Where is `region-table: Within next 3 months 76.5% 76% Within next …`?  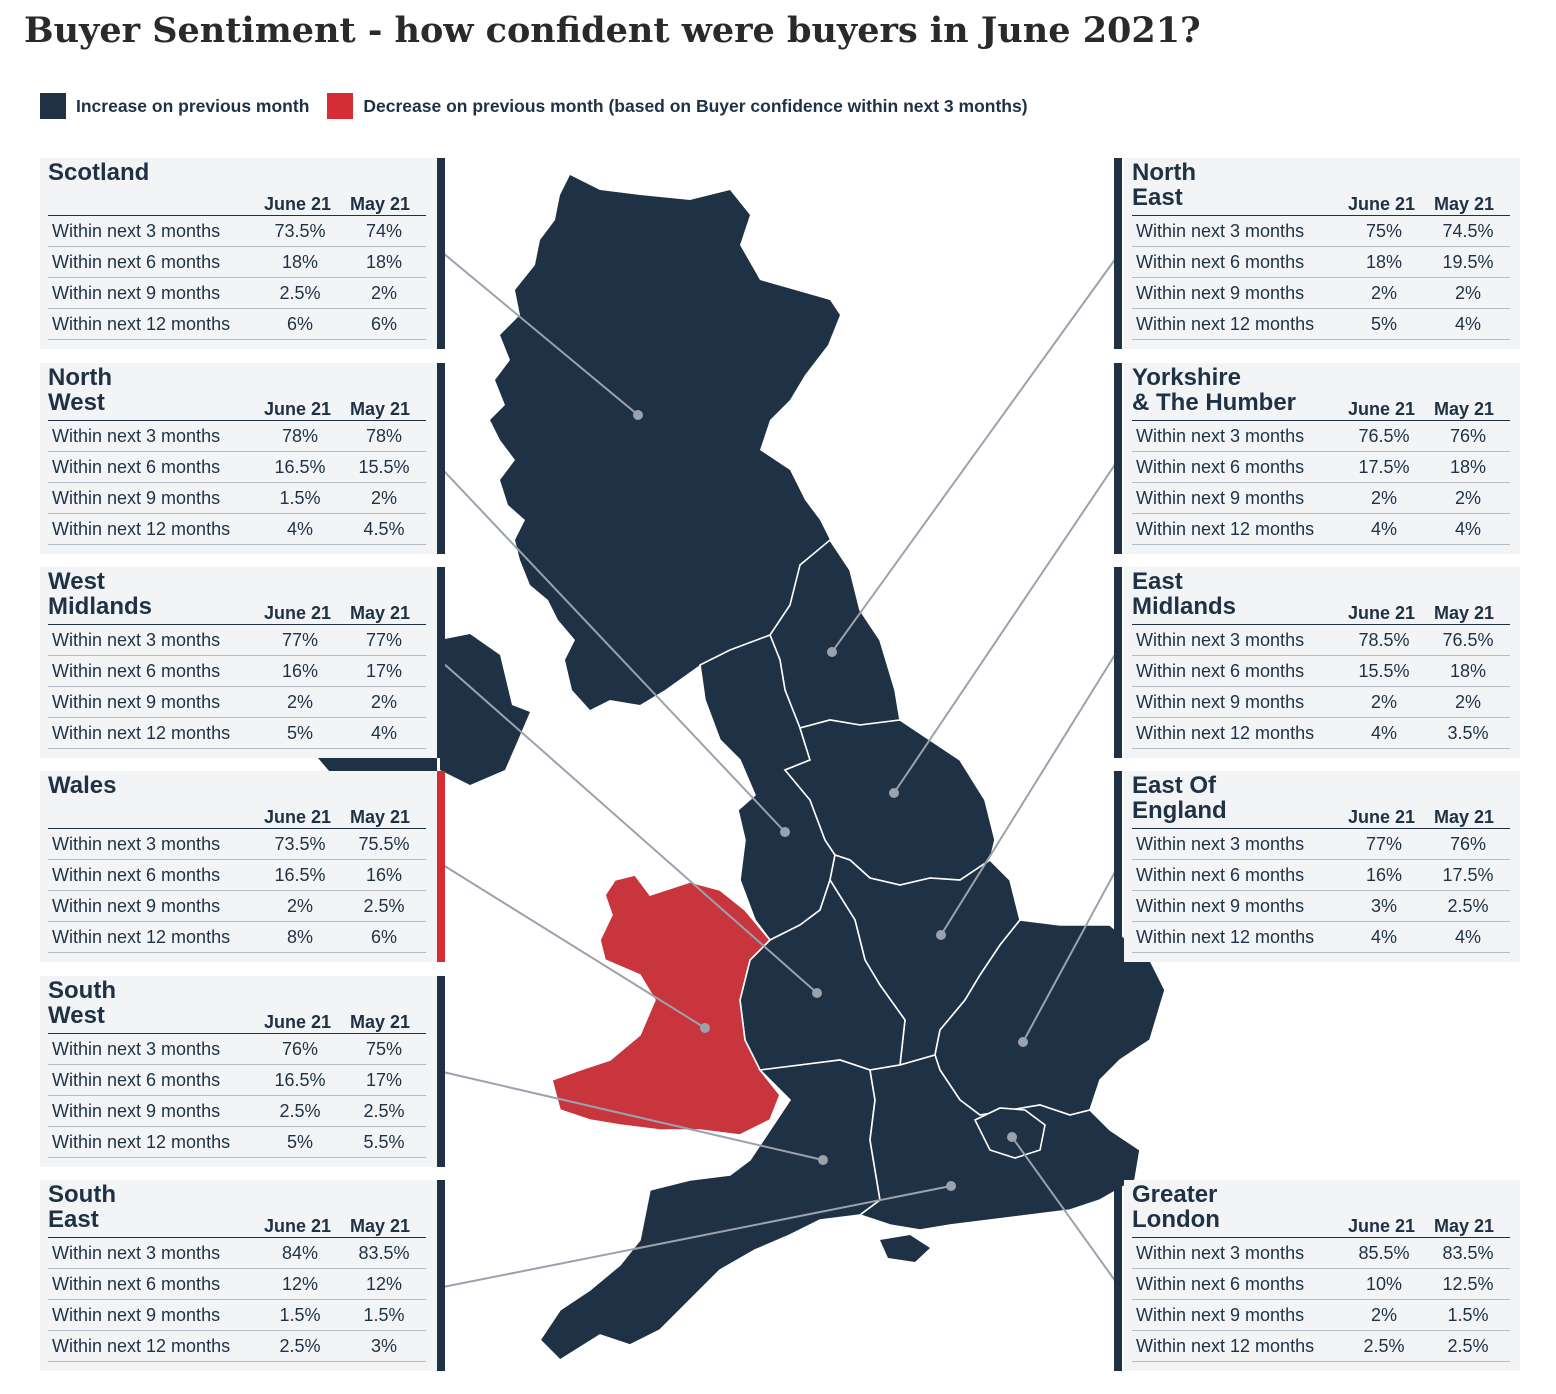
region-table: Within next 3 months 76.5% 76% Within next … is located at coordinates (1321, 482).